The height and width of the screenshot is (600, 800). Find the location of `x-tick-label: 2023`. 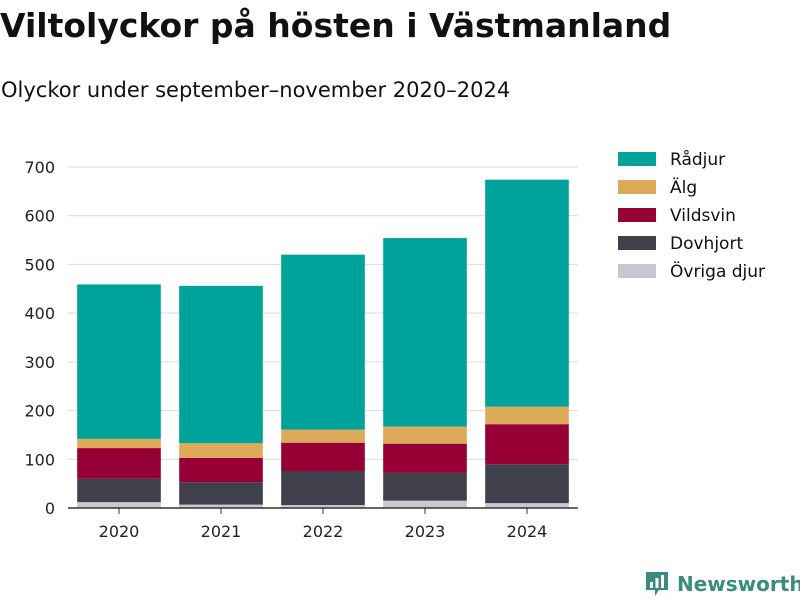

x-tick-label: 2023 is located at coordinates (425, 531).